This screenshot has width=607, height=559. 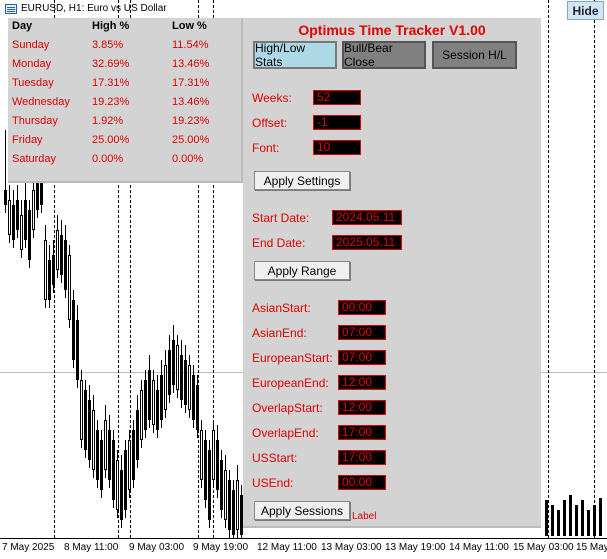 What do you see at coordinates (337, 122) in the screenshot?
I see `offset-field: -1` at bounding box center [337, 122].